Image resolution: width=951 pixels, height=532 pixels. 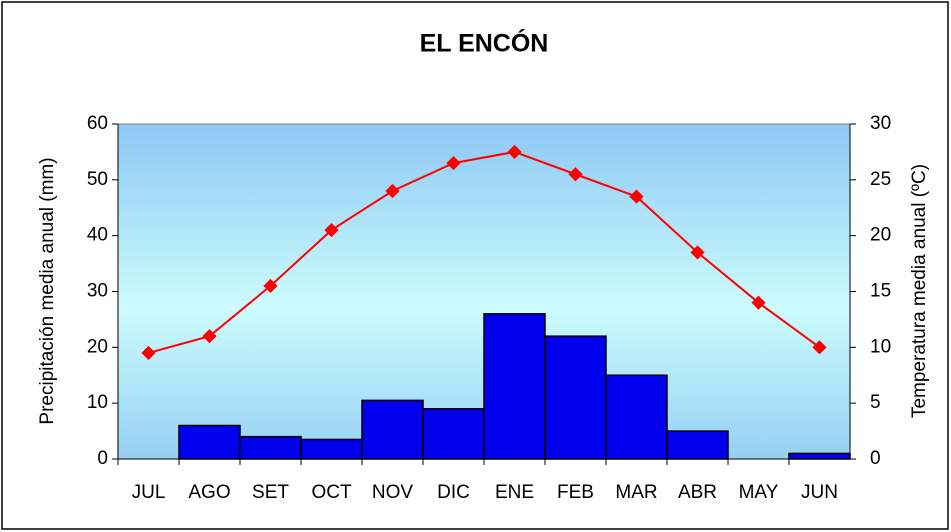 What do you see at coordinates (875, 402) in the screenshot?
I see `y2-tick-label: 5` at bounding box center [875, 402].